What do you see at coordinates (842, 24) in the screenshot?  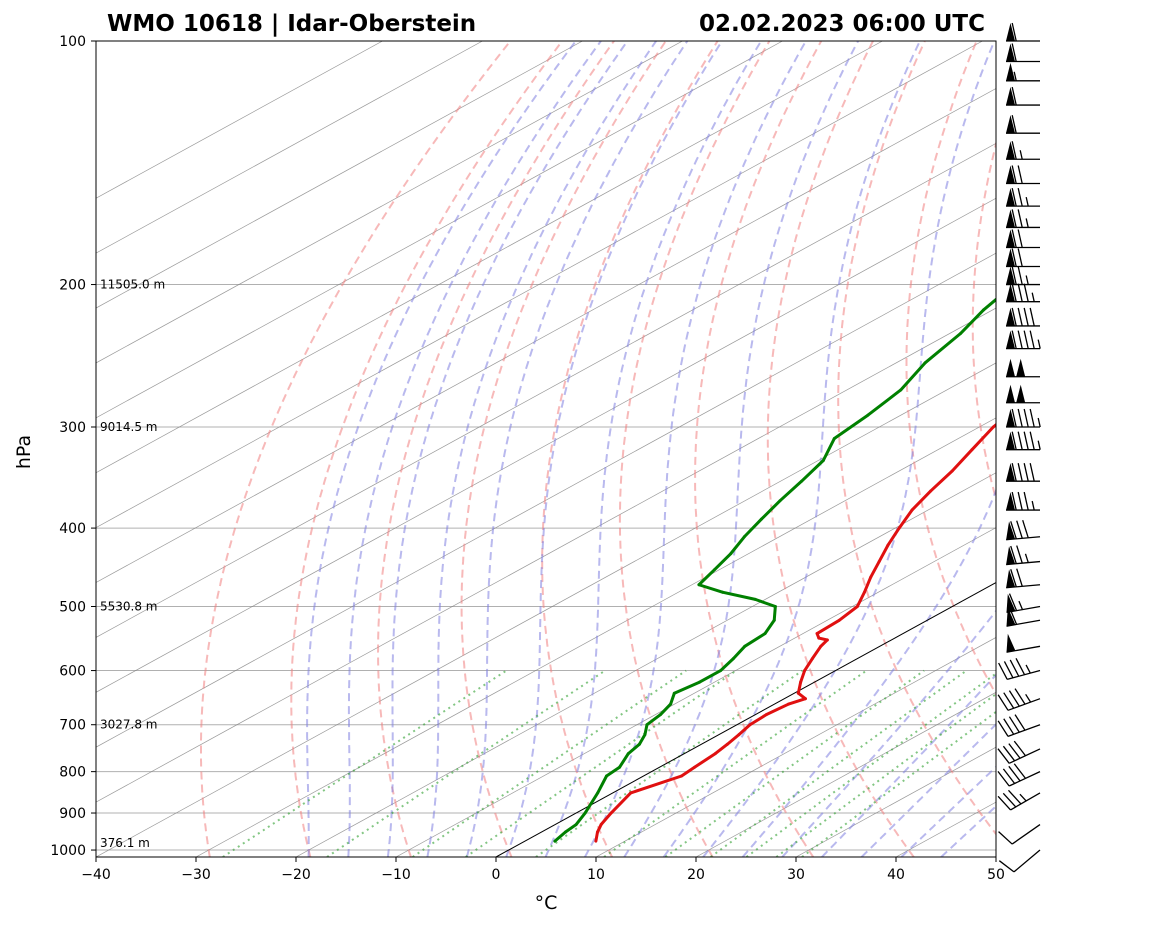 I see `chart-title-datetime: 02.02.2023 06:00 UTC` at bounding box center [842, 24].